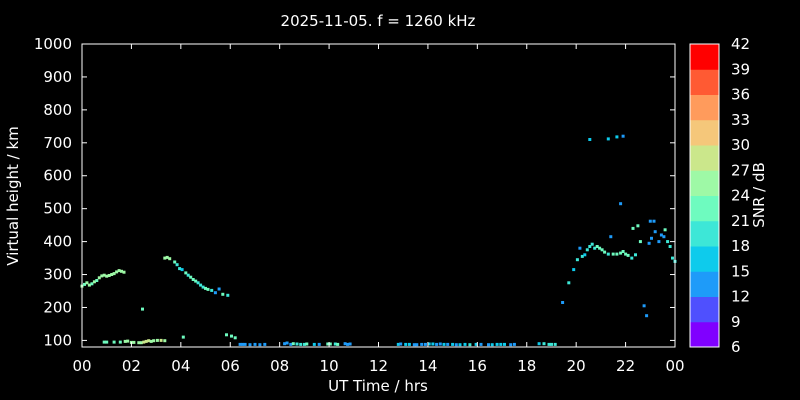 This screenshot has width=800, height=400. What do you see at coordinates (57, 110) in the screenshot?
I see `y-tick-label: 800` at bounding box center [57, 110].